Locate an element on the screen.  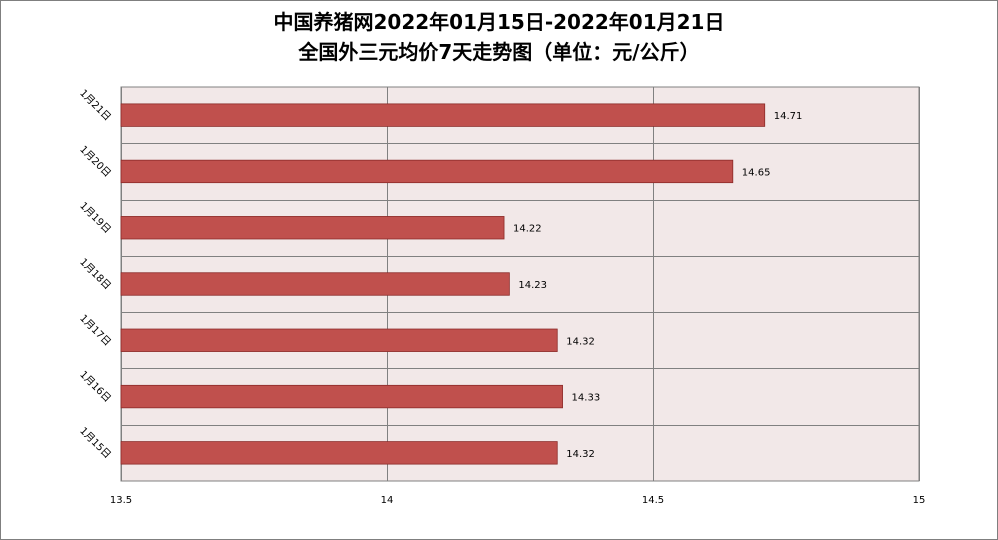
category-label: 1月15日 is located at coordinates (95, 443).